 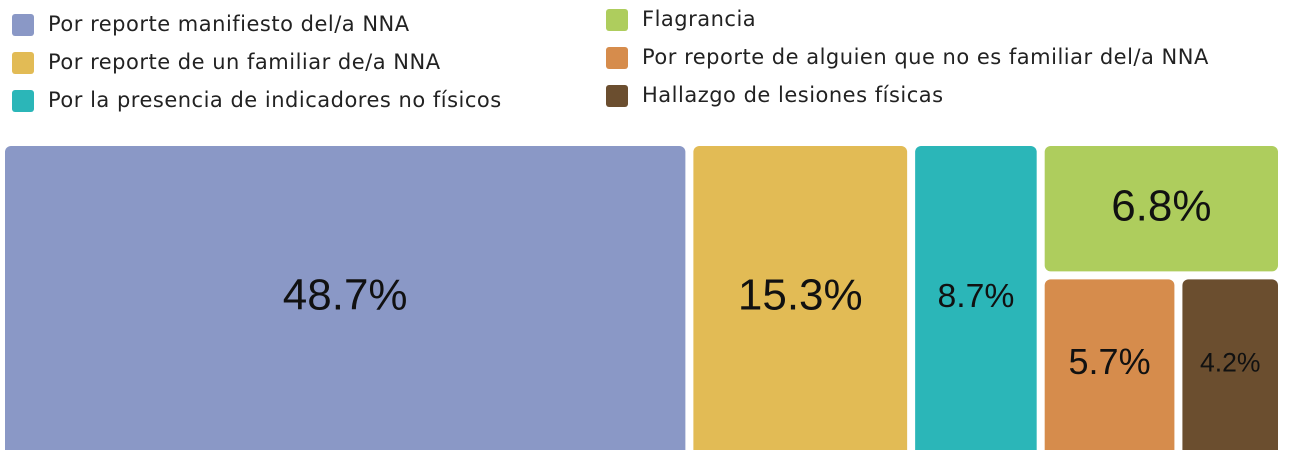 I want to click on value-label: 6.8%, so click(x=1161, y=205).